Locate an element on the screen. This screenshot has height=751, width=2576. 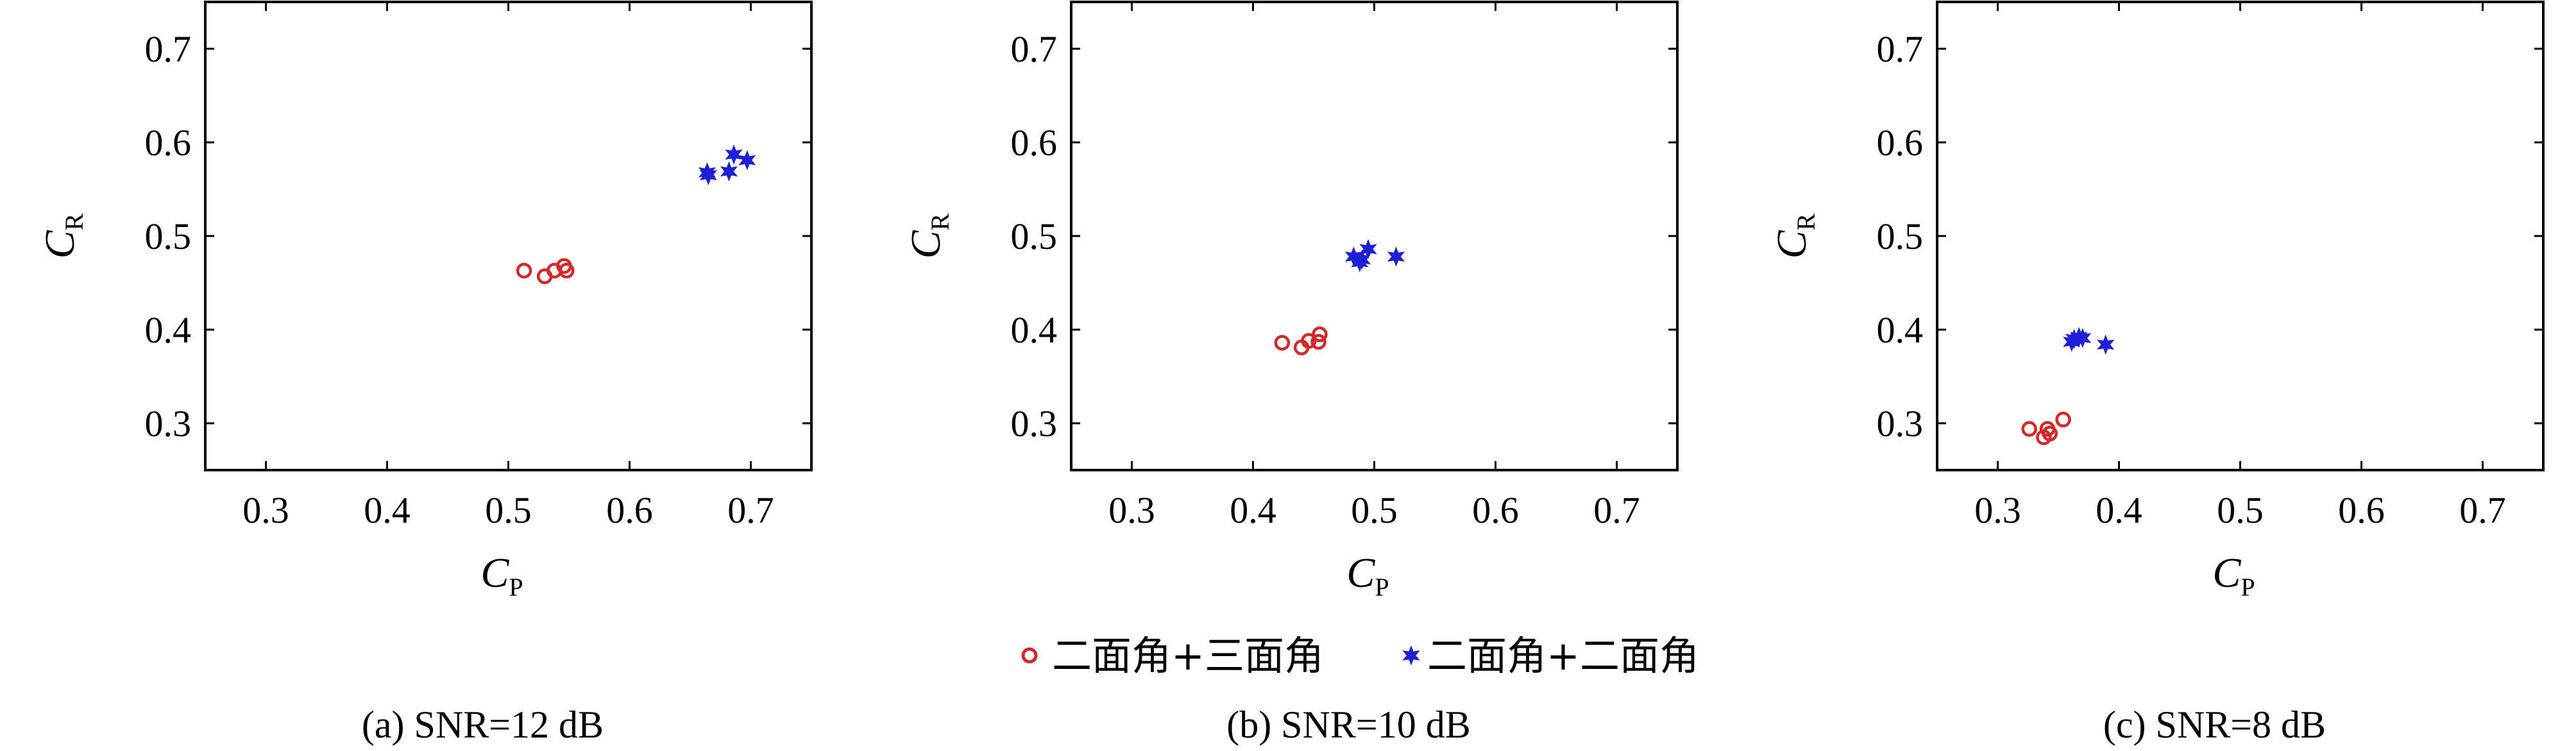
legend-label-series-b: 二面角+二面角 is located at coordinates (1563, 656).